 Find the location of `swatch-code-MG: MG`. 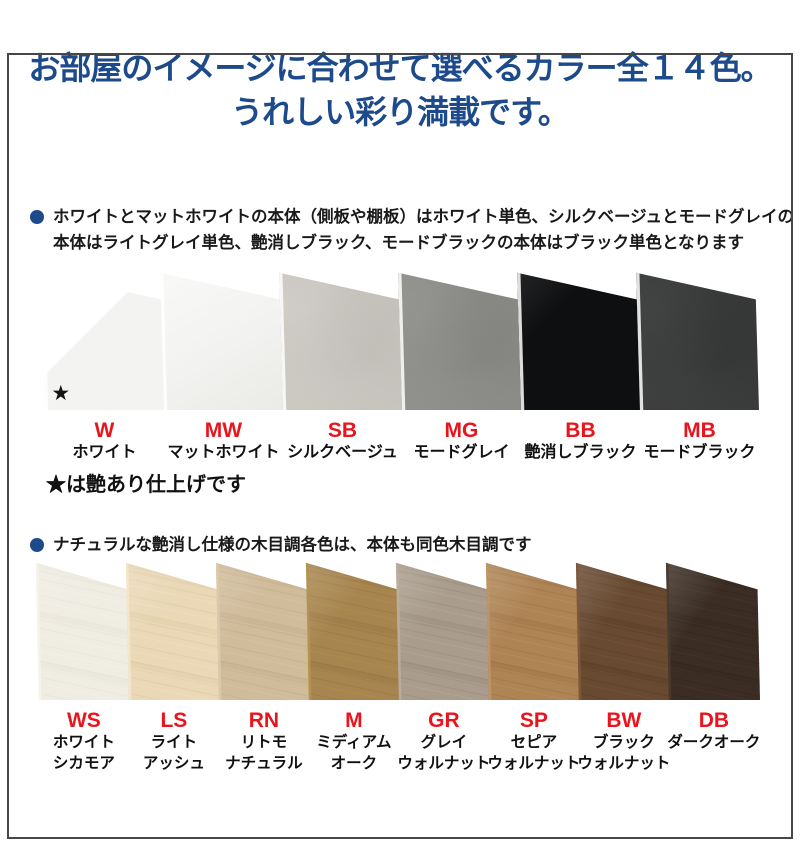

swatch-code-MG: MG is located at coordinates (461, 430).